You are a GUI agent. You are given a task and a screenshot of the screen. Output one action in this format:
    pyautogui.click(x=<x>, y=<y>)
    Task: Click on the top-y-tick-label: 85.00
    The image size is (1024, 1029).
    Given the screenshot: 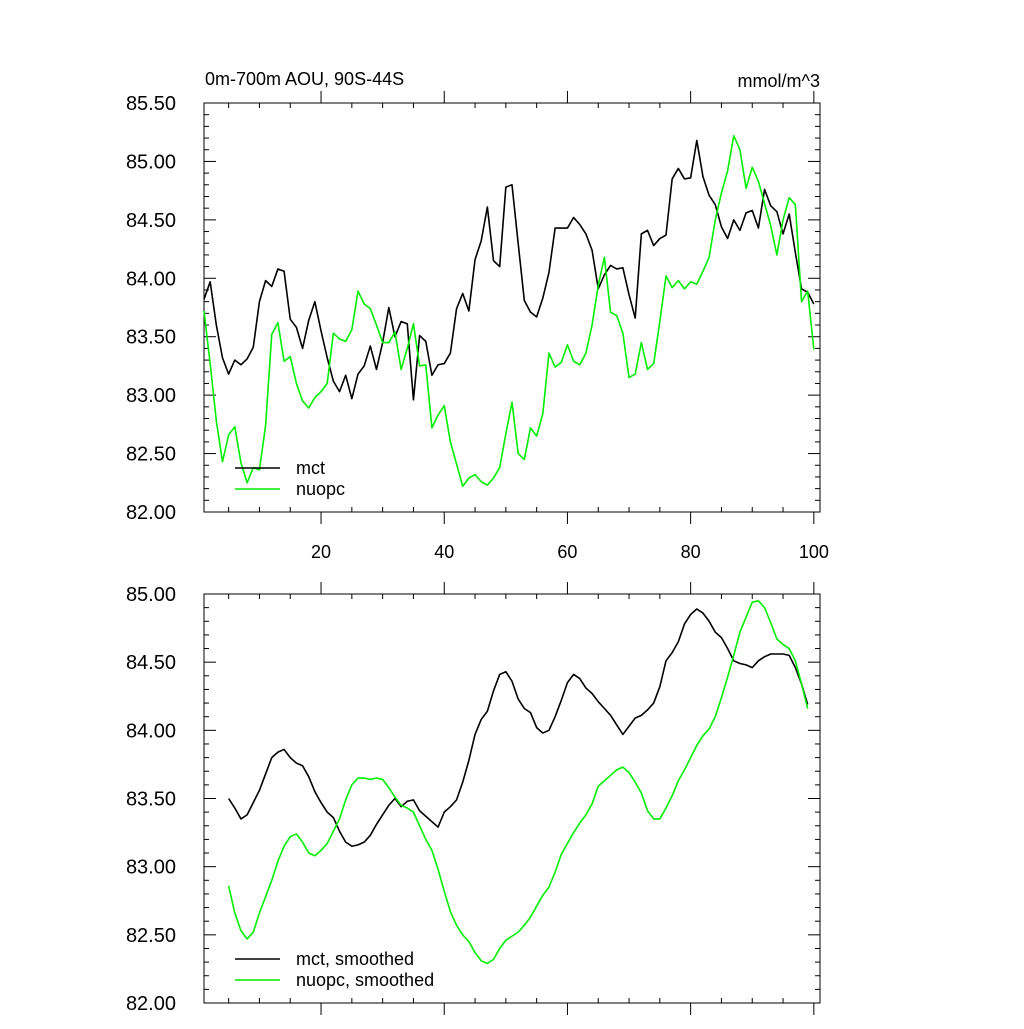 What is the action you would take?
    pyautogui.click(x=151, y=162)
    